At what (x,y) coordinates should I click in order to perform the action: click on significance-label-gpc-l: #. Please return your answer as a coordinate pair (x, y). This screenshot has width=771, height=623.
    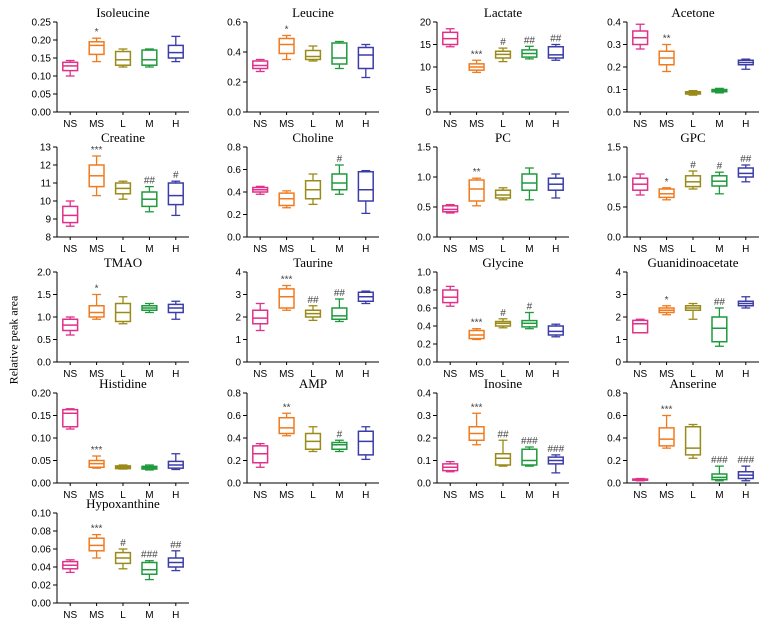
    Looking at the image, I should click on (693, 165).